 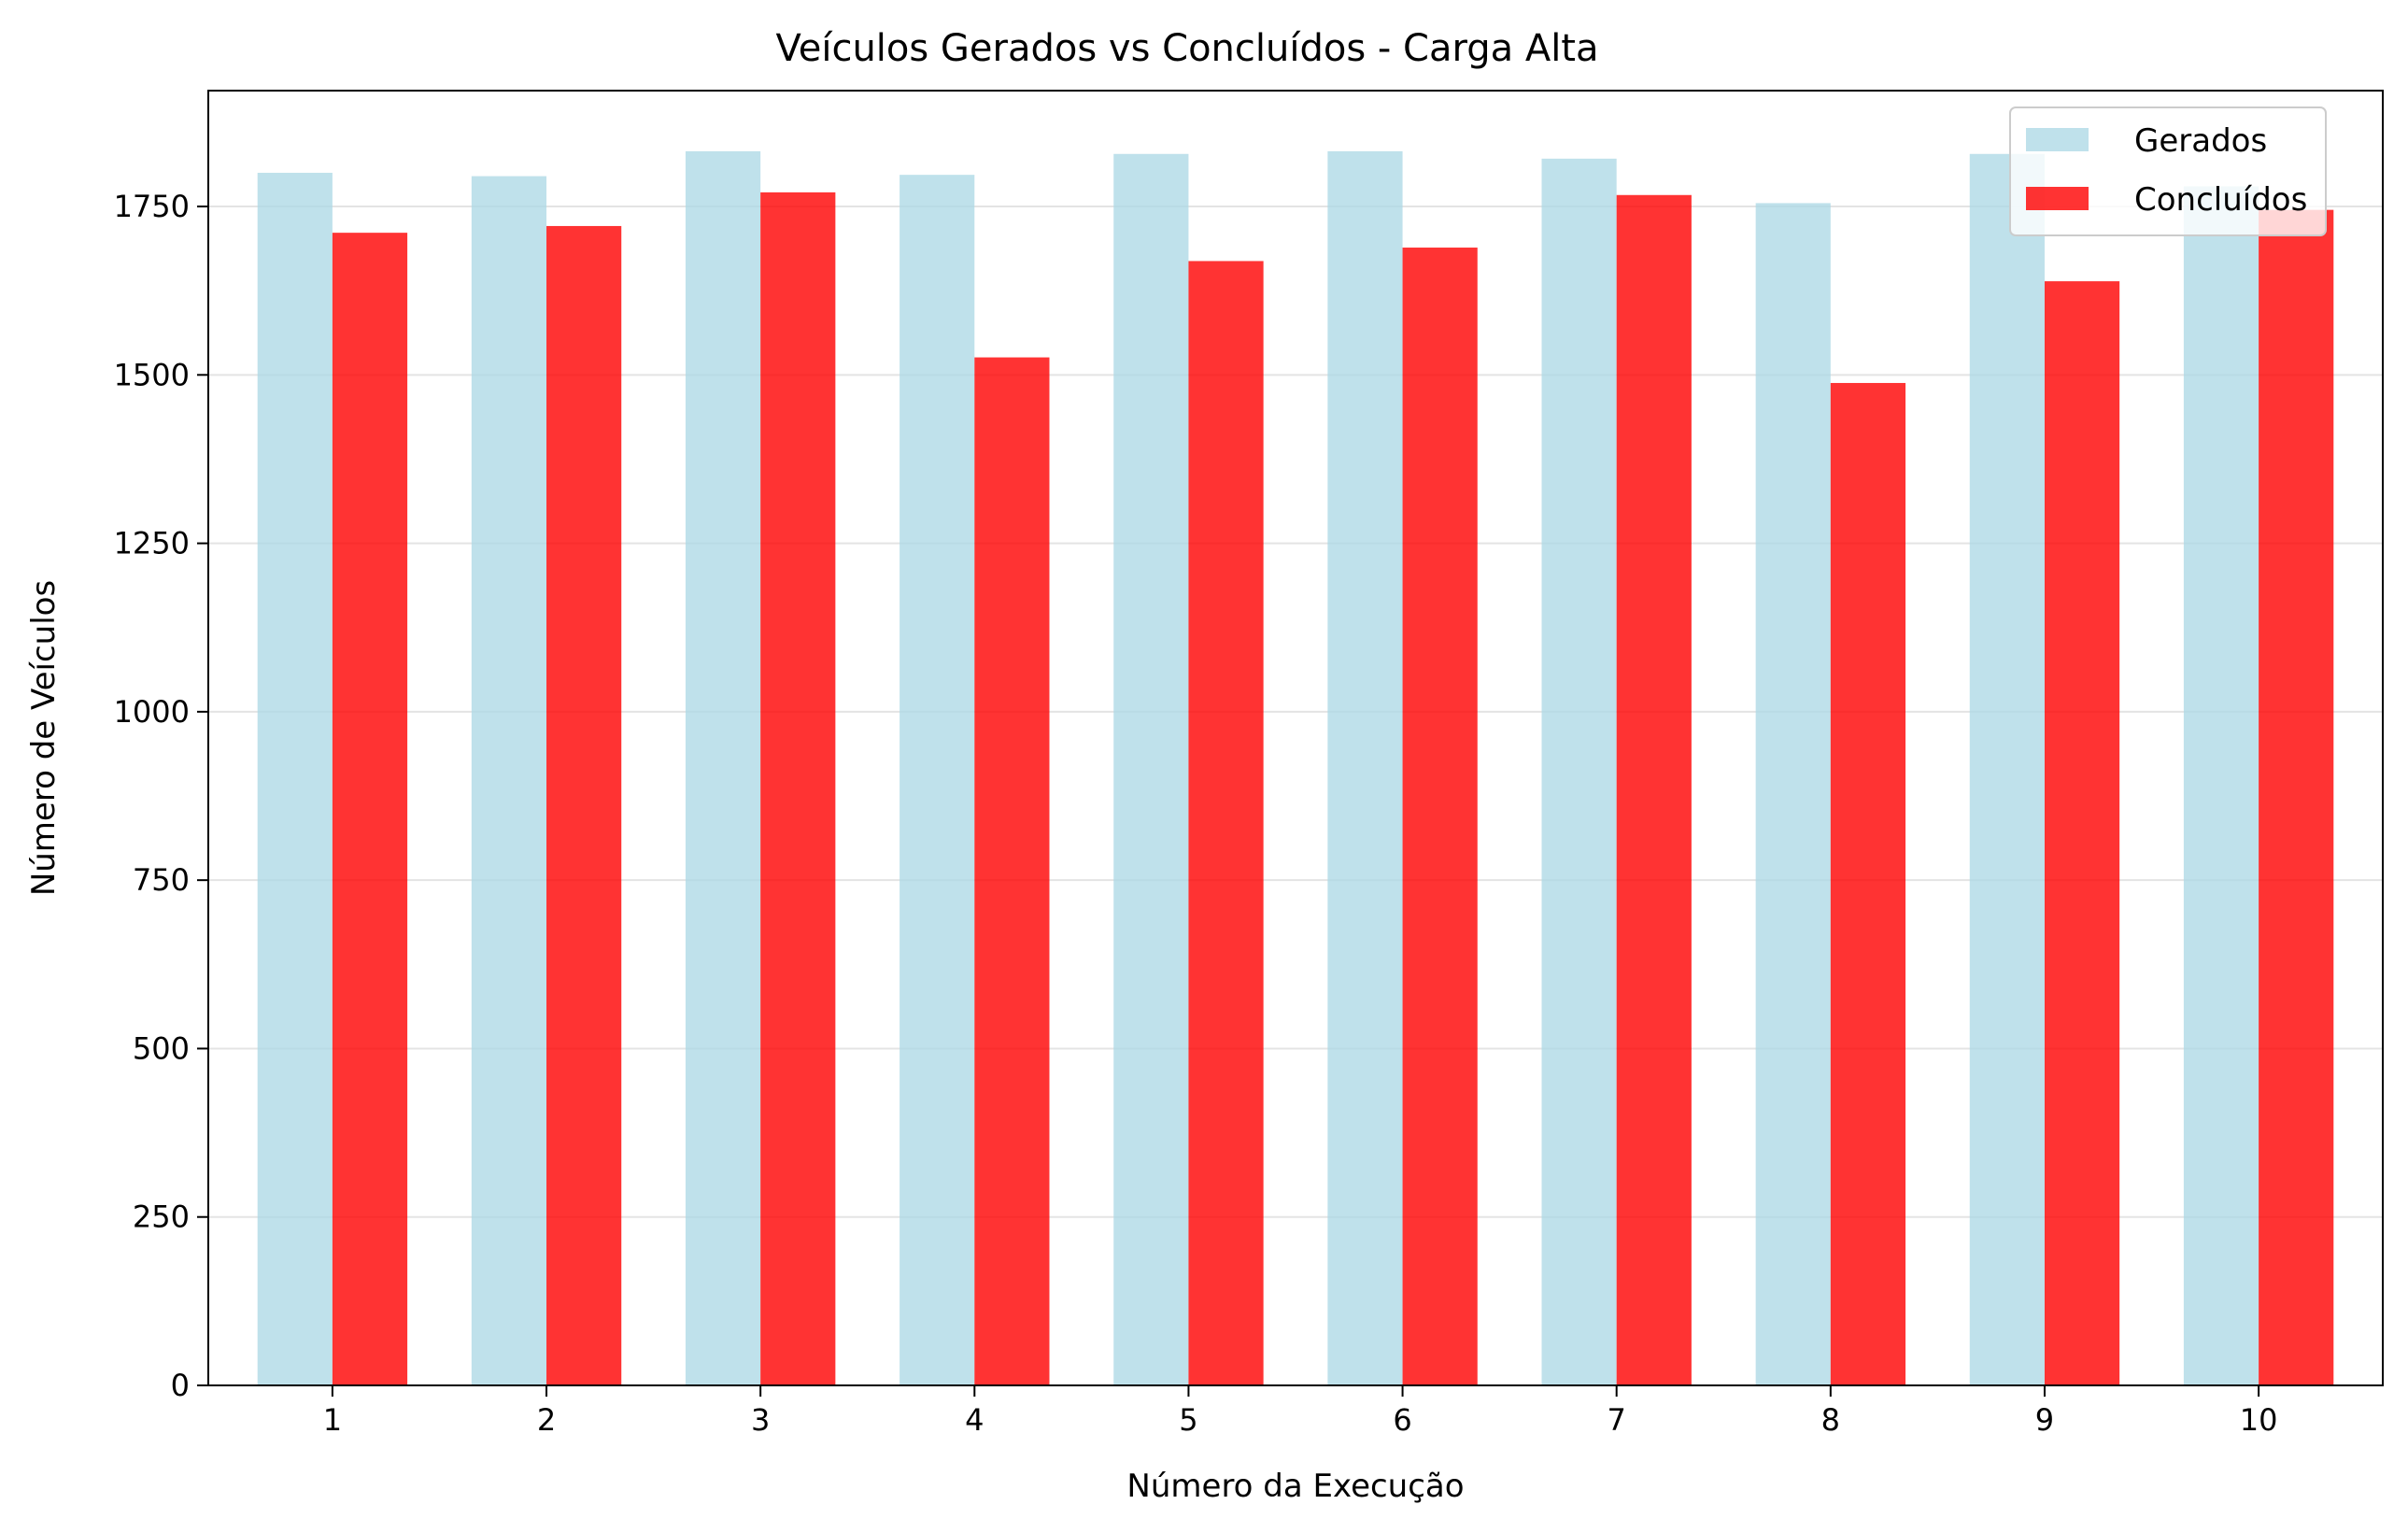 I want to click on y-tick-label: 1250, so click(x=152, y=543).